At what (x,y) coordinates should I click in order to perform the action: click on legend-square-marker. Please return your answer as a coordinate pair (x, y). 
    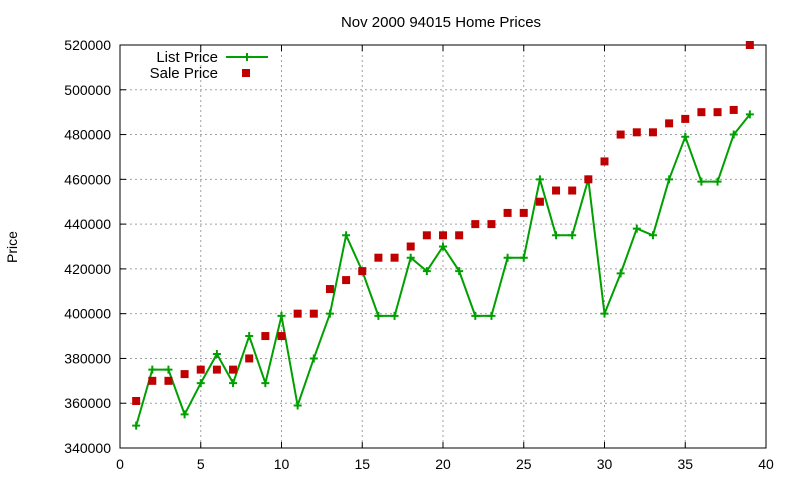
    Looking at the image, I should click on (246, 73).